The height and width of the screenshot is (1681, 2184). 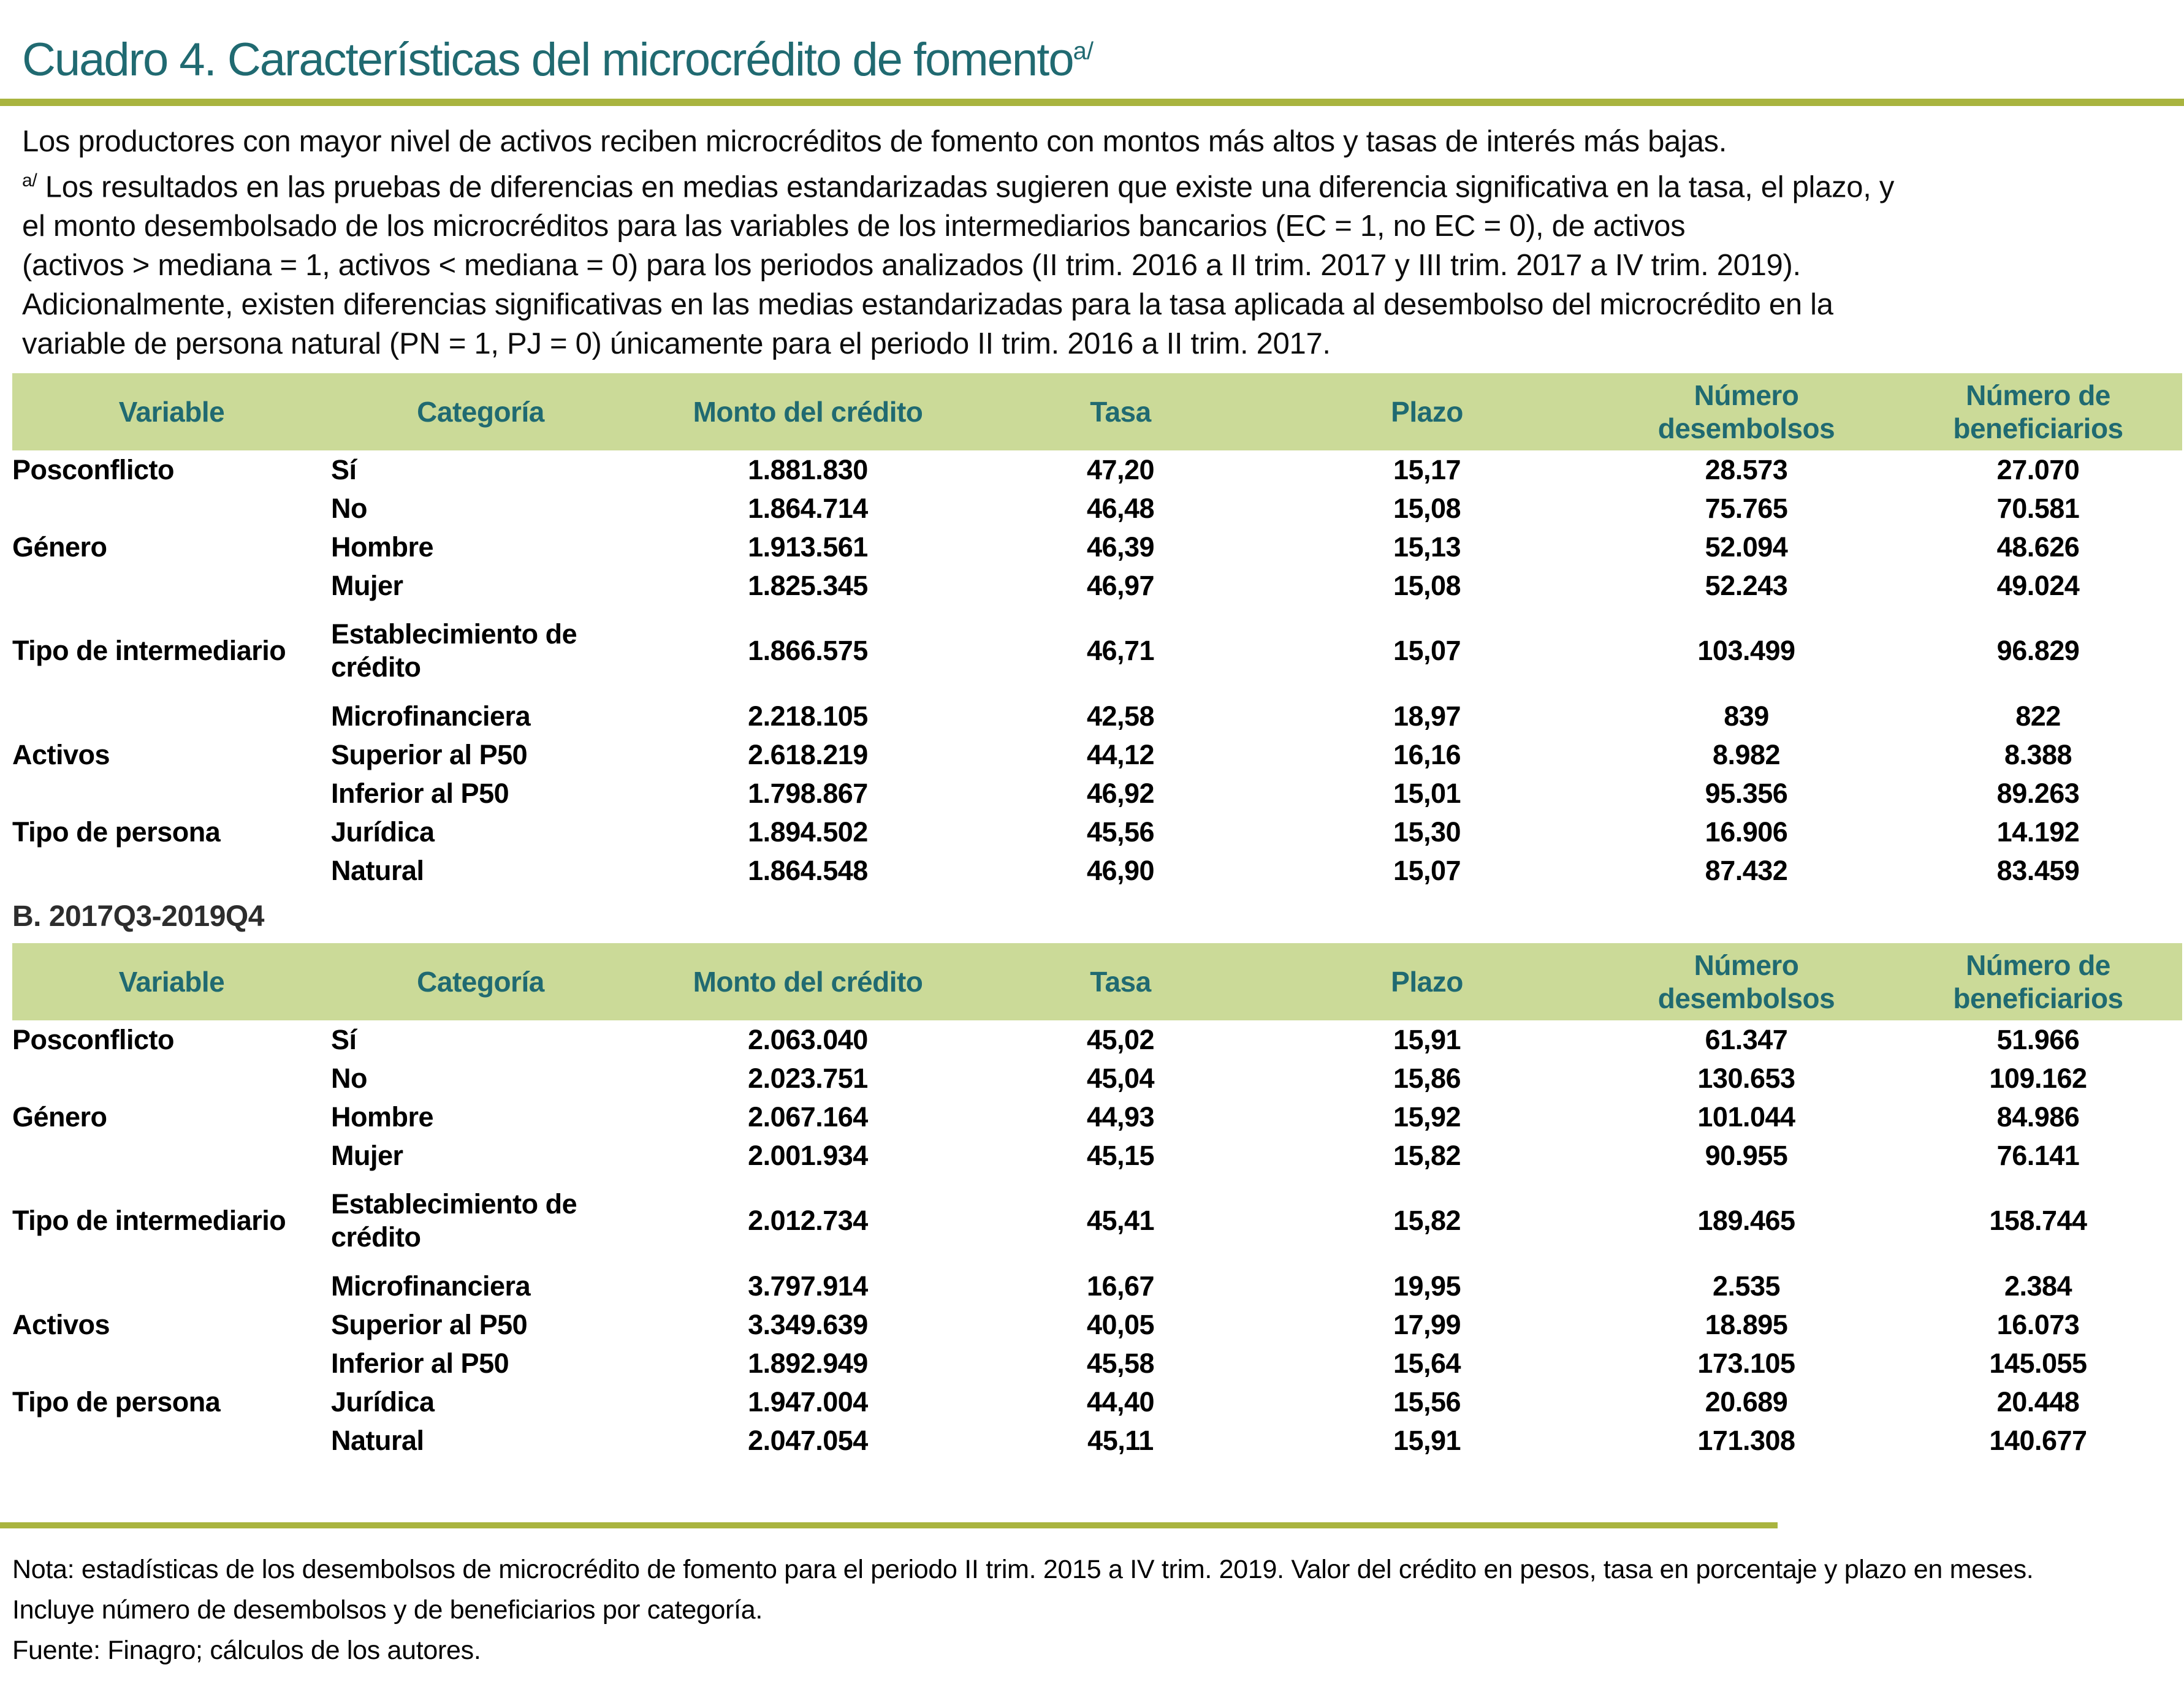 I want to click on cell-value: 16,67, so click(x=1120, y=1286).